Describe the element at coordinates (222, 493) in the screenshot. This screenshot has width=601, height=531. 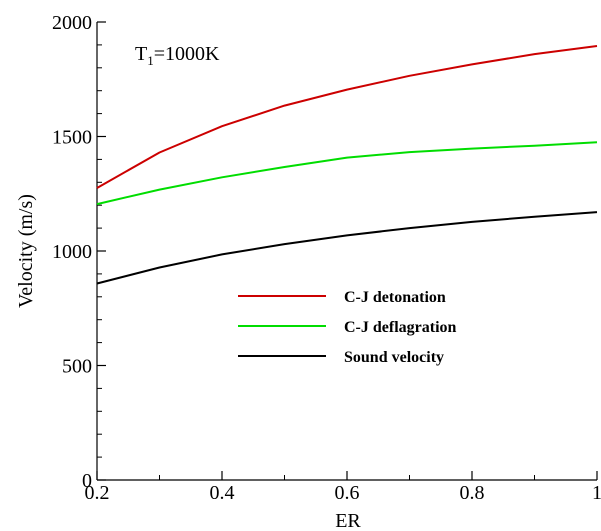
I see `x-tick-label: 0.4` at that location.